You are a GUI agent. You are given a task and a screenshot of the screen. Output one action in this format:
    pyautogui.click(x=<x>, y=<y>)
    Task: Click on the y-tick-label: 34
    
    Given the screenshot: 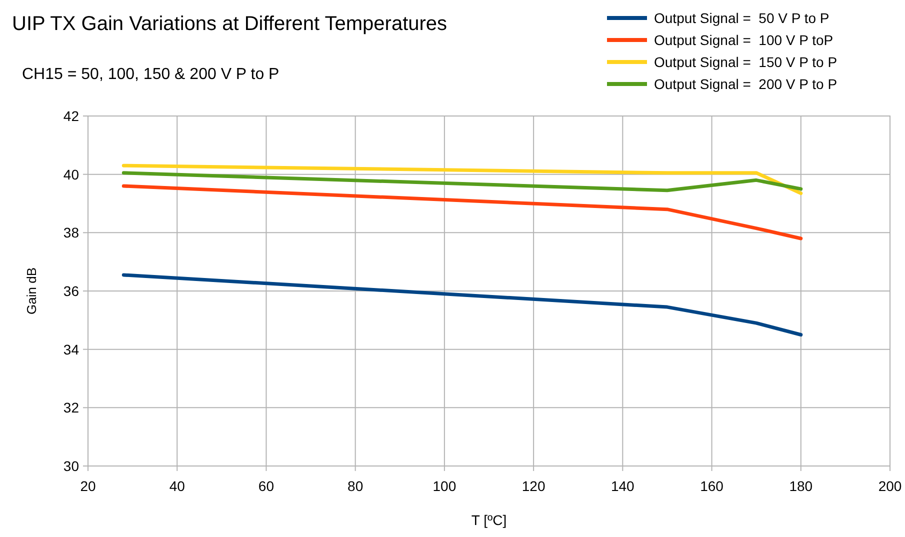 What is the action you would take?
    pyautogui.click(x=71, y=349)
    